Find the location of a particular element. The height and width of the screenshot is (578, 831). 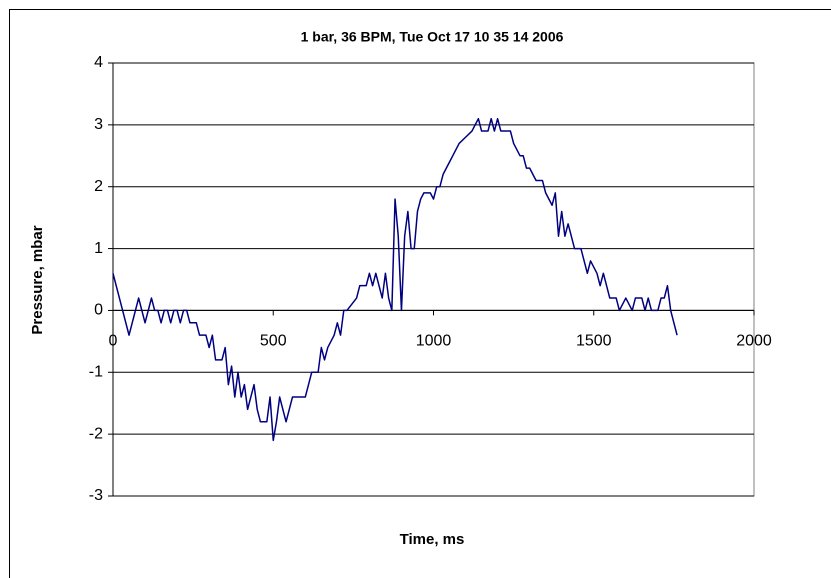

x-tick-label: 1500 is located at coordinates (594, 341).